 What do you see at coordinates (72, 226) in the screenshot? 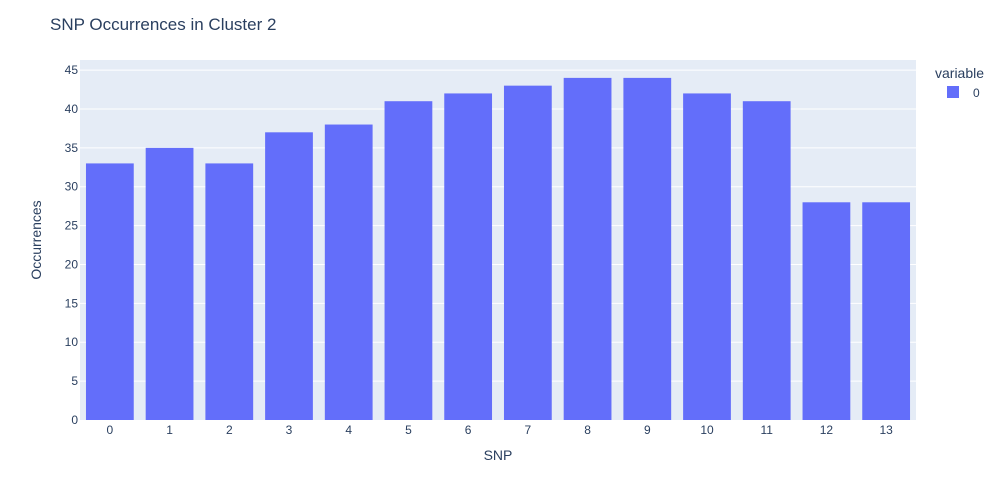
I see `y-tick-label: 25` at bounding box center [72, 226].